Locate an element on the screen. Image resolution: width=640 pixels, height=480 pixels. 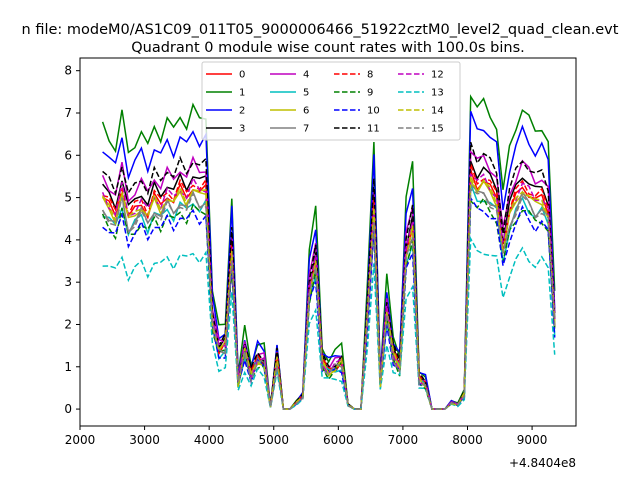
legend-label-4: 4 is located at coordinates (306, 75).